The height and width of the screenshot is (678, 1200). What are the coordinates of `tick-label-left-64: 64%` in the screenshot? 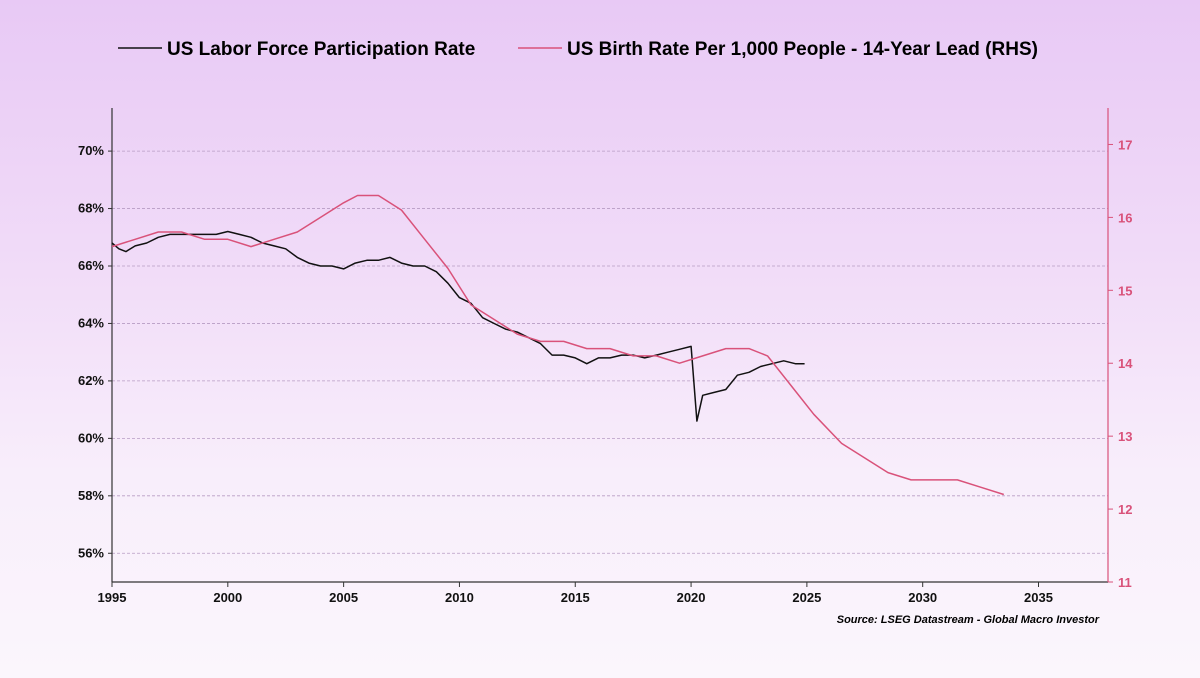 It's located at (91, 322).